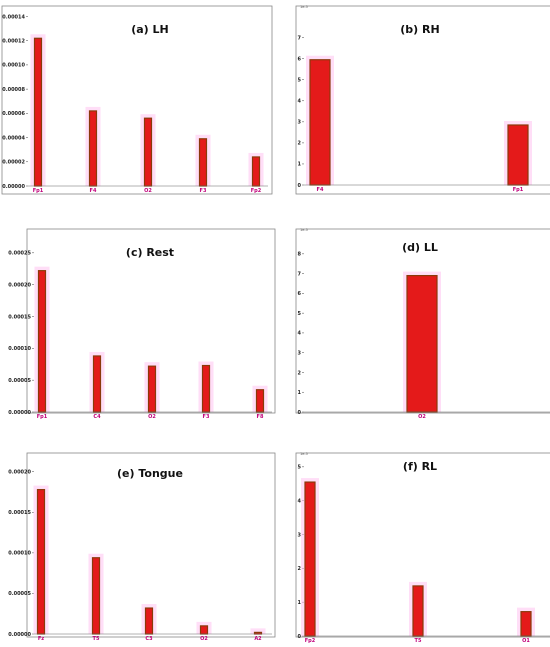 The height and width of the screenshot is (647, 550). Describe the element at coordinates (19, 254) in the screenshot. I see `y-tick-label: 0.00025` at that location.